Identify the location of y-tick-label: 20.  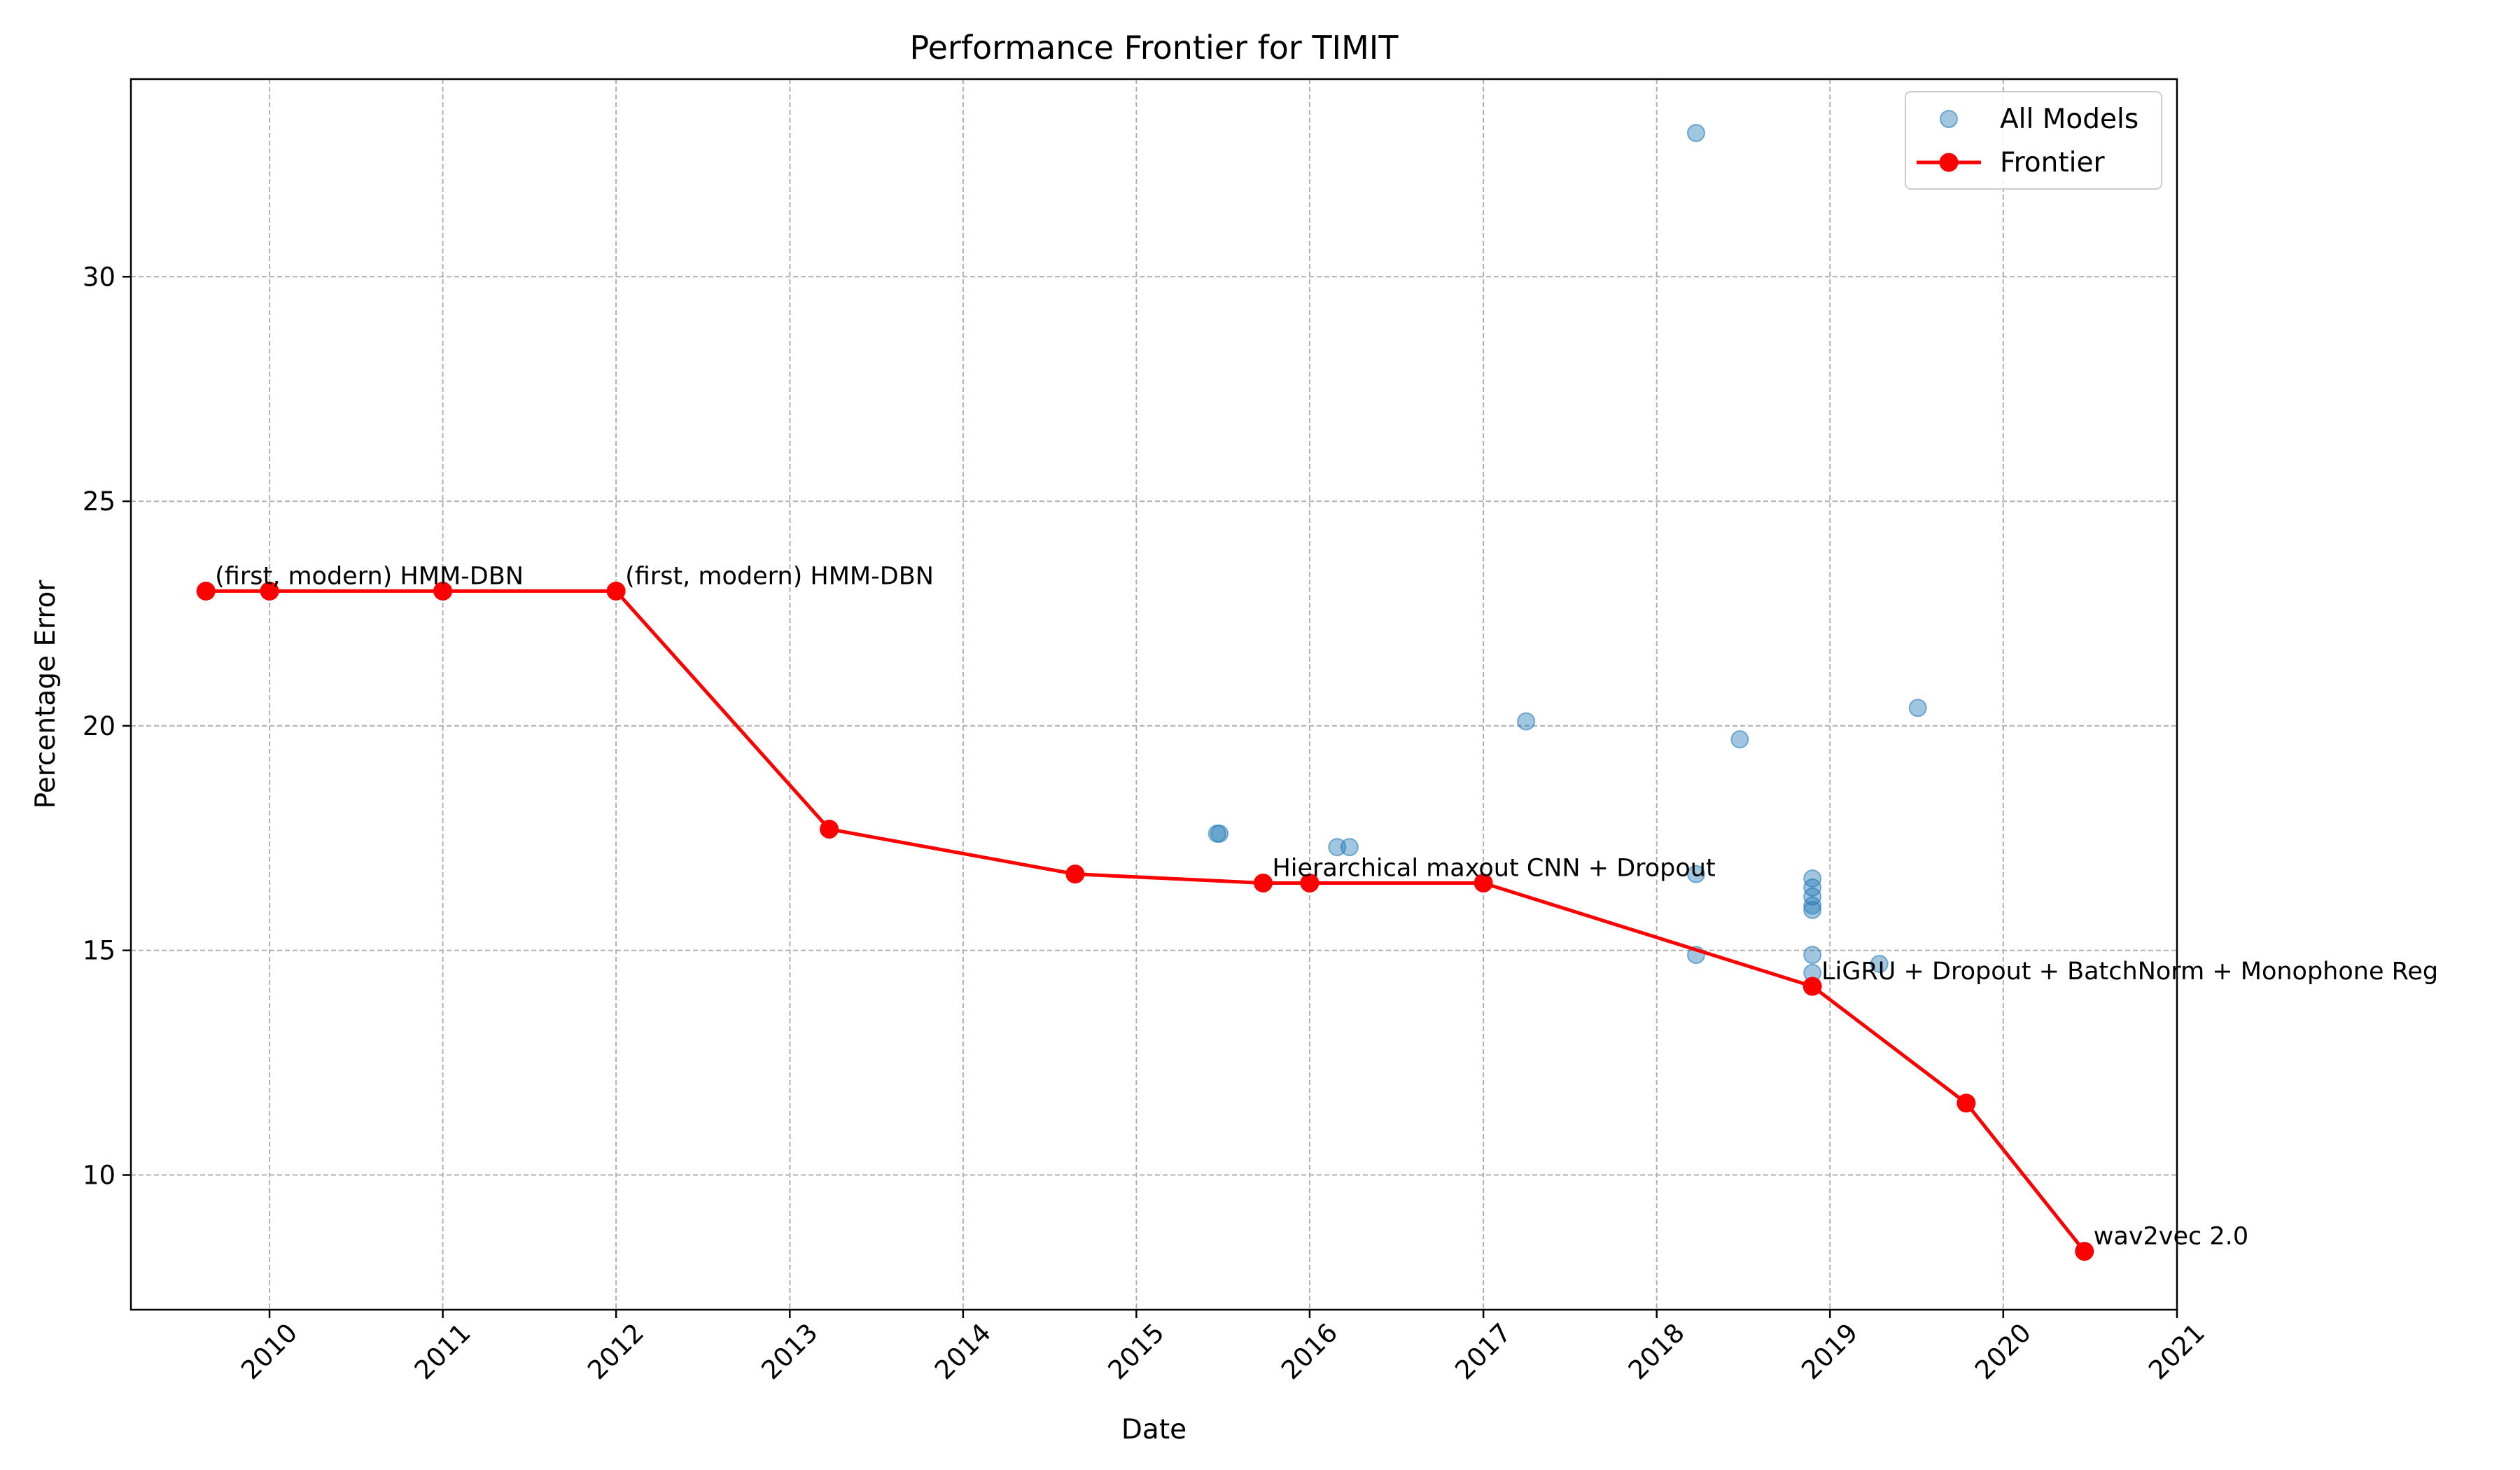
(99, 726).